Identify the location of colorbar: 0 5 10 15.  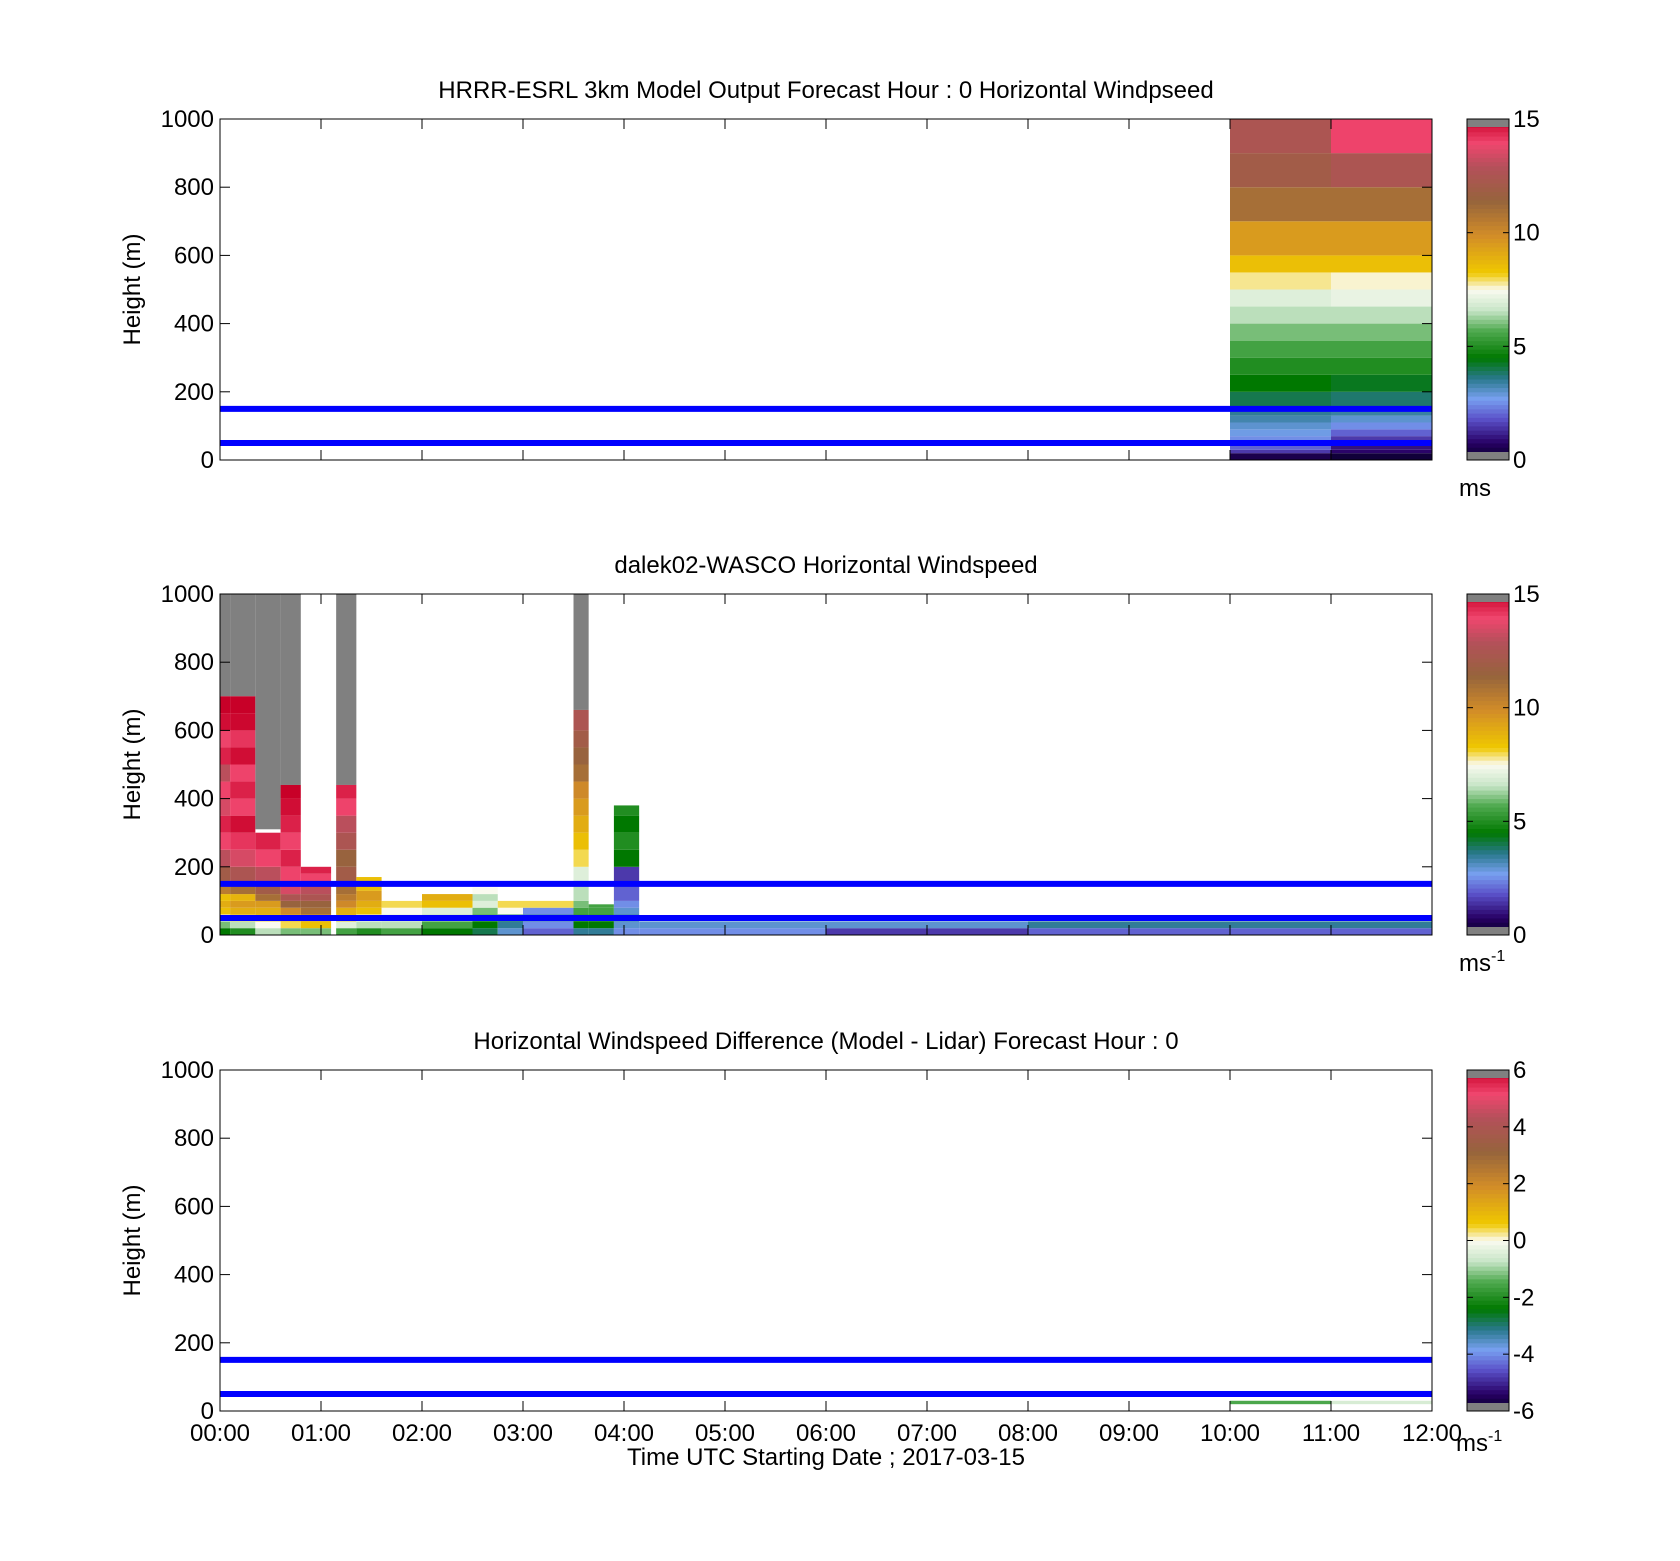
(1503, 765).